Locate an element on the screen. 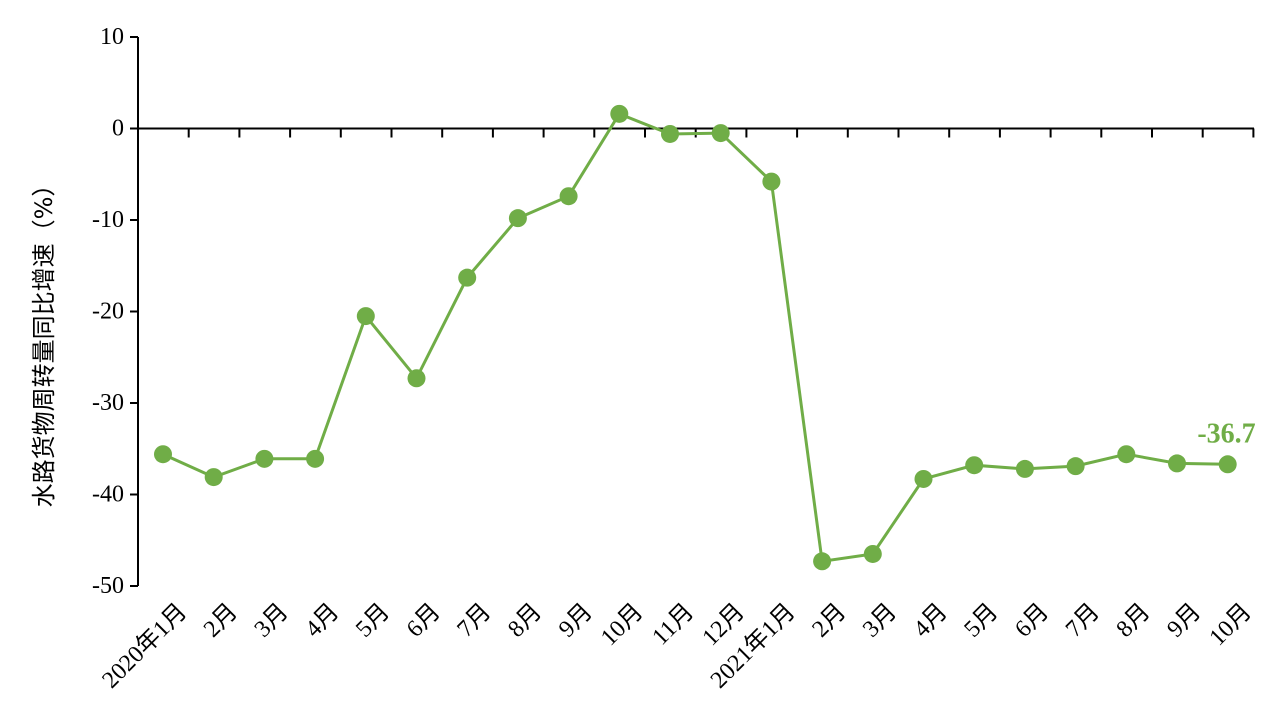 This screenshot has width=1267, height=722. y-tick-label: 0 is located at coordinates (118, 129).